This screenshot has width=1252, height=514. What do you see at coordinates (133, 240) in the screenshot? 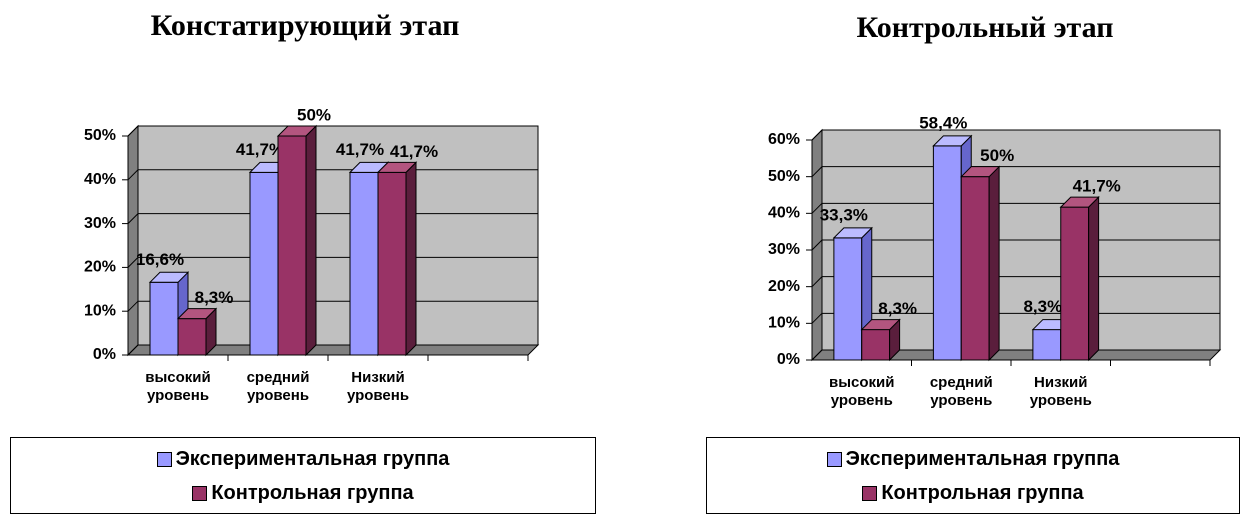
I see `side-wall` at bounding box center [133, 240].